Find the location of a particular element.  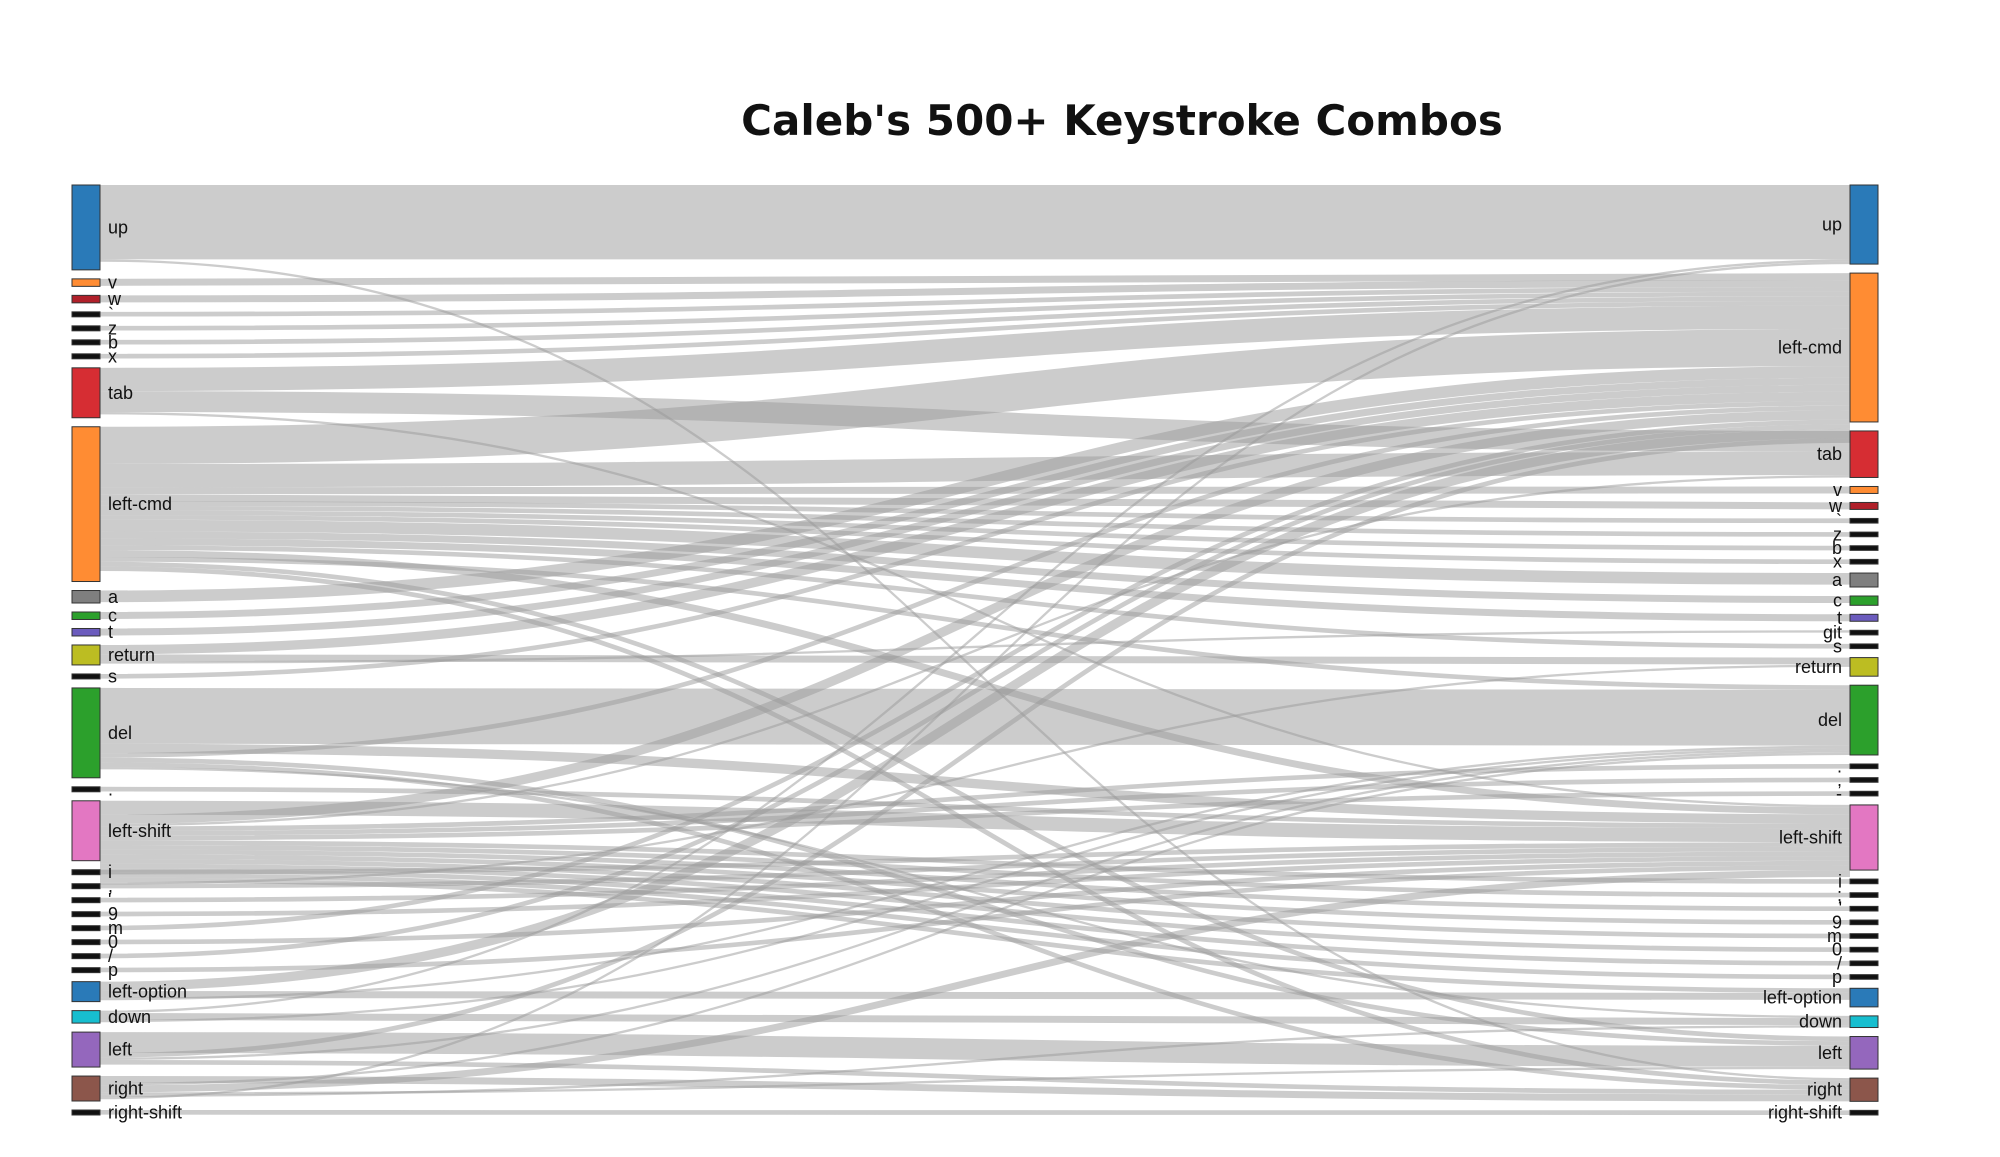

source-label-left-shift: left-shift is located at coordinates (139, 831).